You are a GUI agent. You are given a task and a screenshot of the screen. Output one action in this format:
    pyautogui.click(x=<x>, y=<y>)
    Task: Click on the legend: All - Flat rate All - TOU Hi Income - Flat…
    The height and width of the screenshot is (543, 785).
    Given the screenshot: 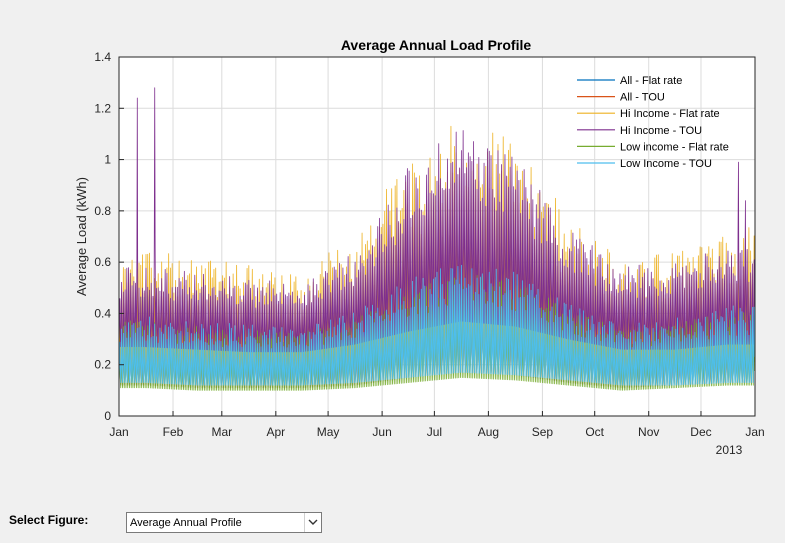 What is the action you would take?
    pyautogui.click(x=653, y=122)
    